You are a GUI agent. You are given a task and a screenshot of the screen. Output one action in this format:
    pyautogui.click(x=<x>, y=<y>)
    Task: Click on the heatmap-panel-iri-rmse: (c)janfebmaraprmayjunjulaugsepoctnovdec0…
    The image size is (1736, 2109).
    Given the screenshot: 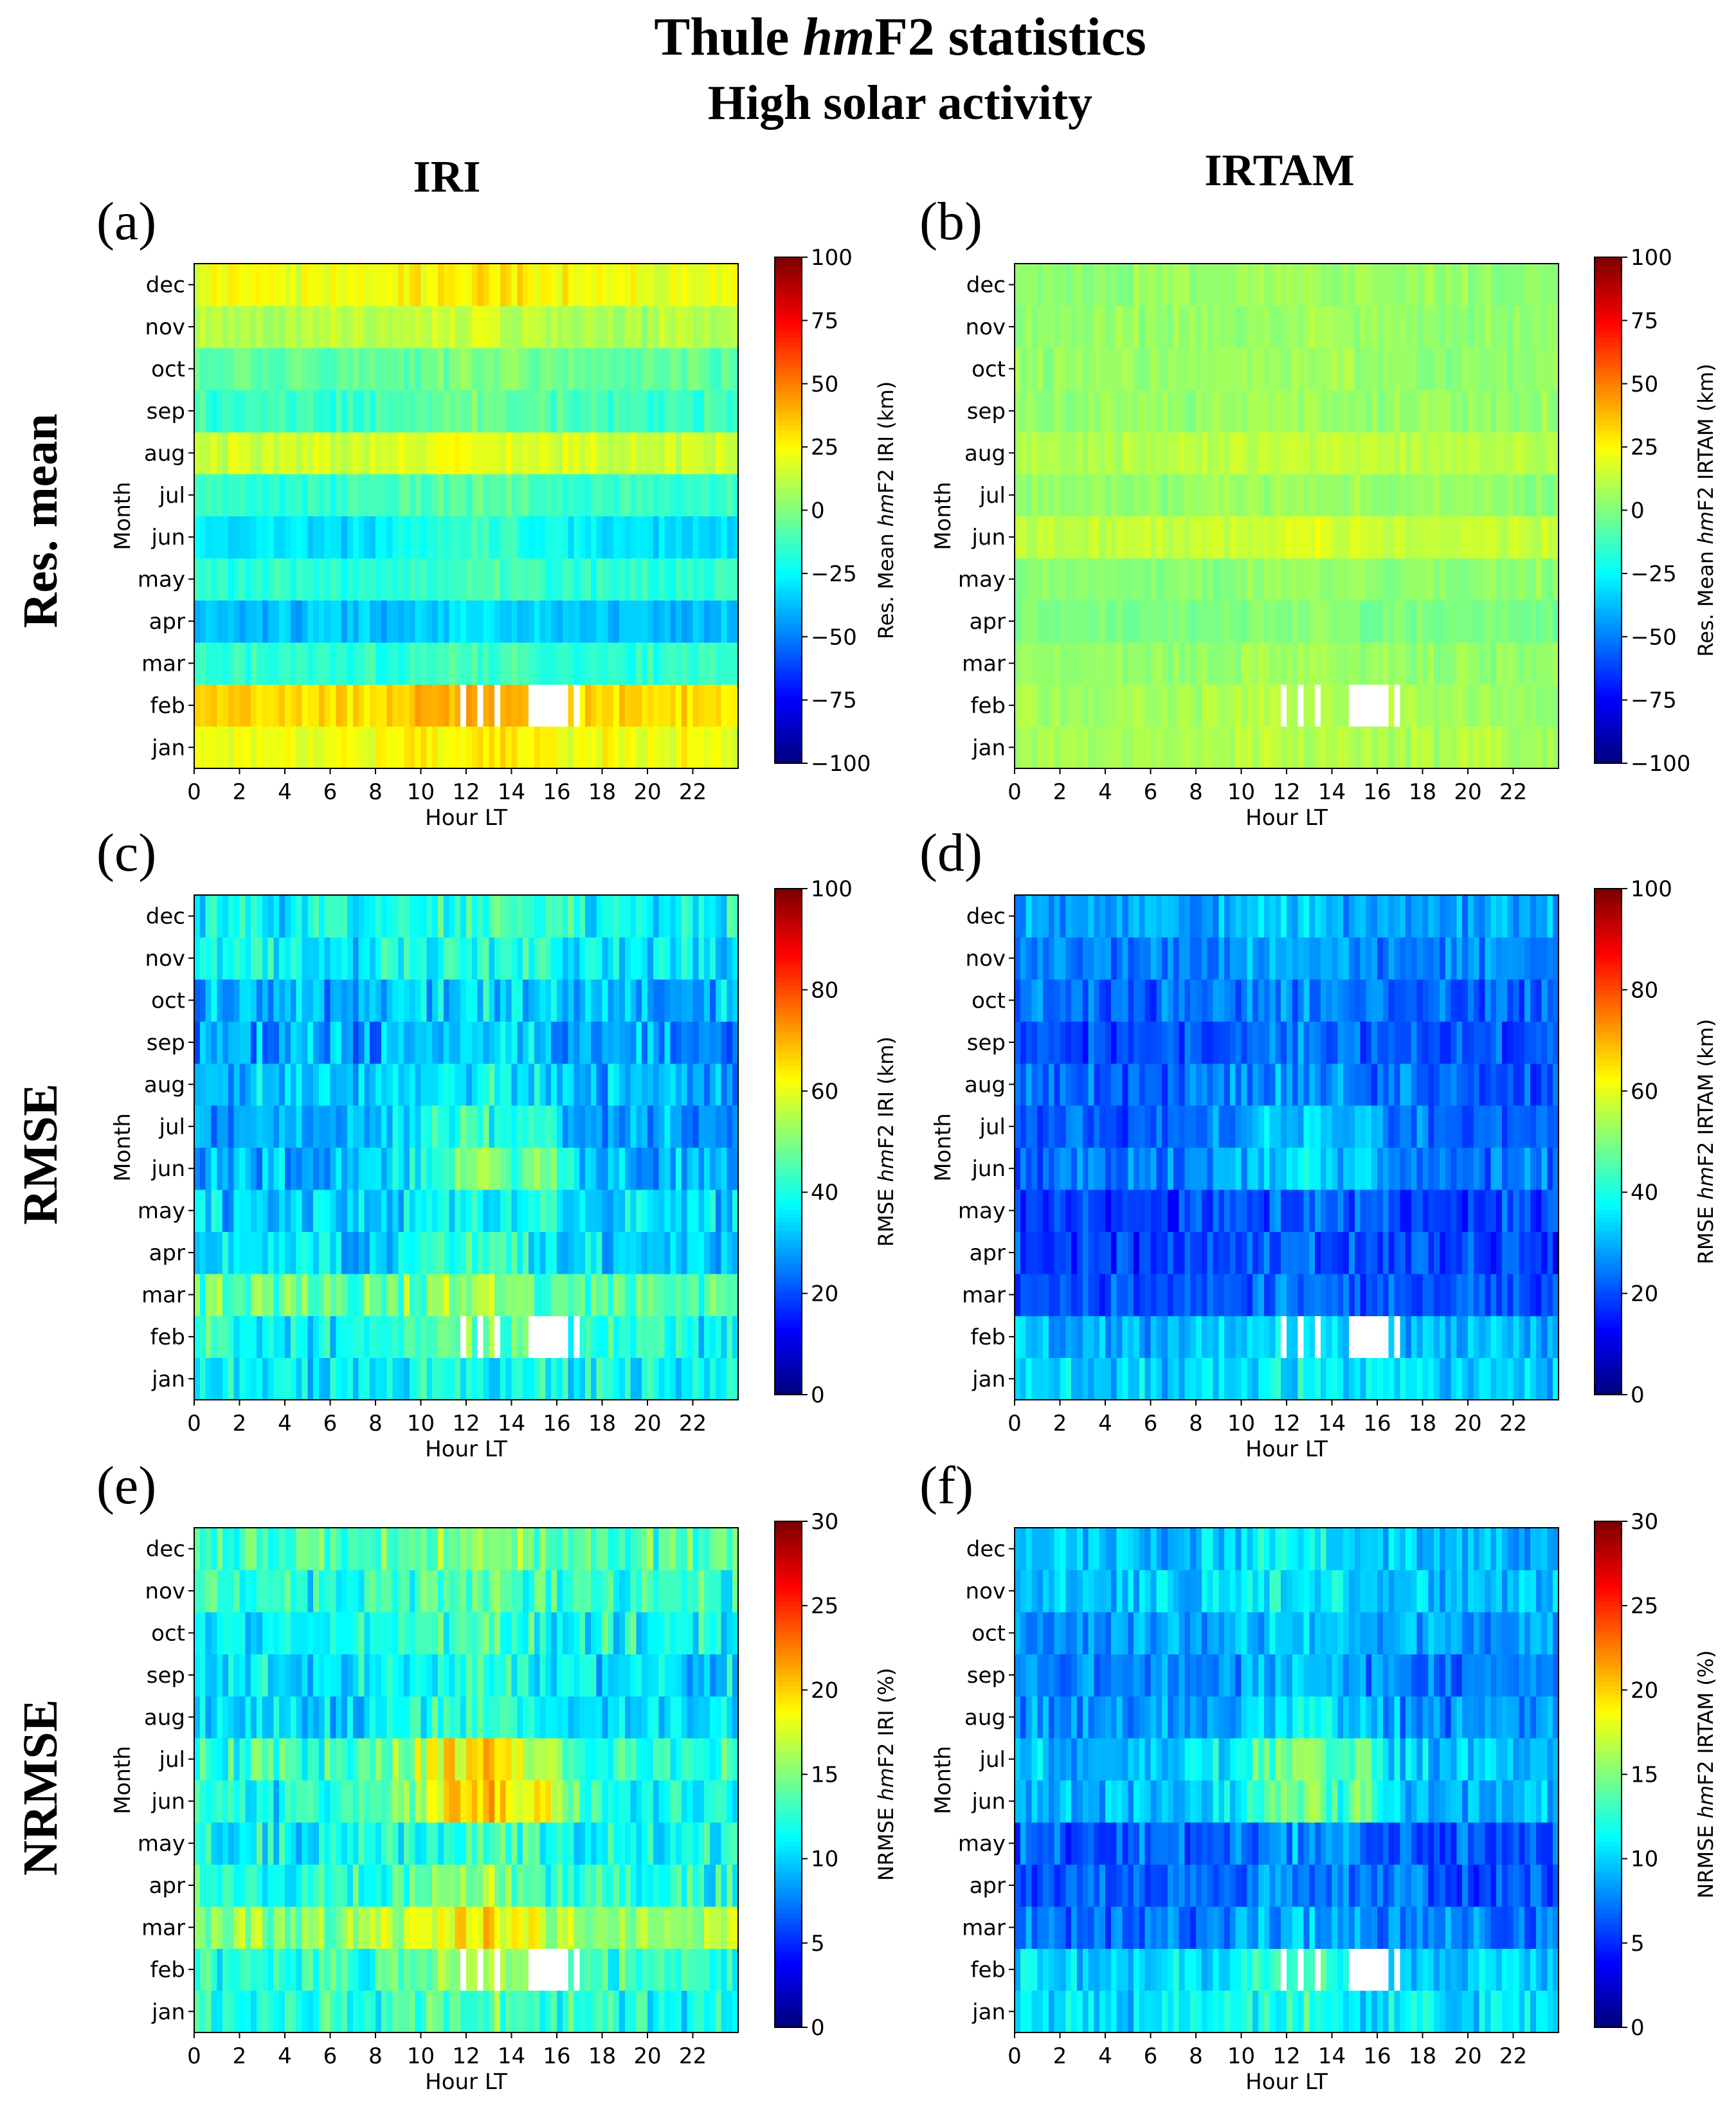 What is the action you would take?
    pyautogui.click(x=497, y=1142)
    